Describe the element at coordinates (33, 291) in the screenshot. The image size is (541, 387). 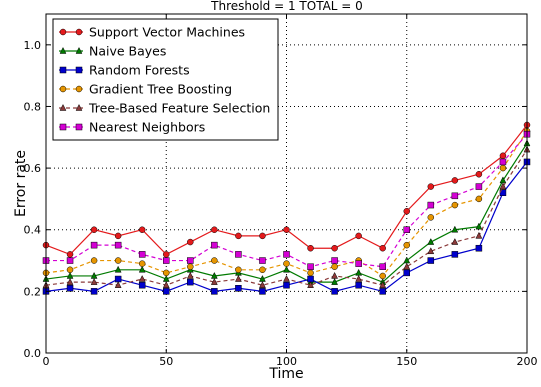
I see `y-tick-label: 0.2` at that location.